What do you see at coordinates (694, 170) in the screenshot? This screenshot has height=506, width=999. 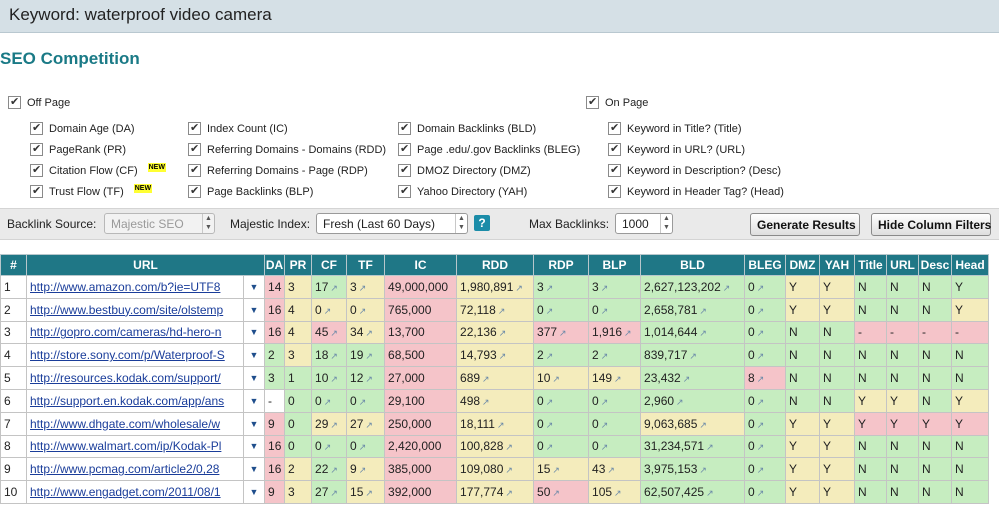 I see `filter-desc: Keyword in Description? (Desc)` at bounding box center [694, 170].